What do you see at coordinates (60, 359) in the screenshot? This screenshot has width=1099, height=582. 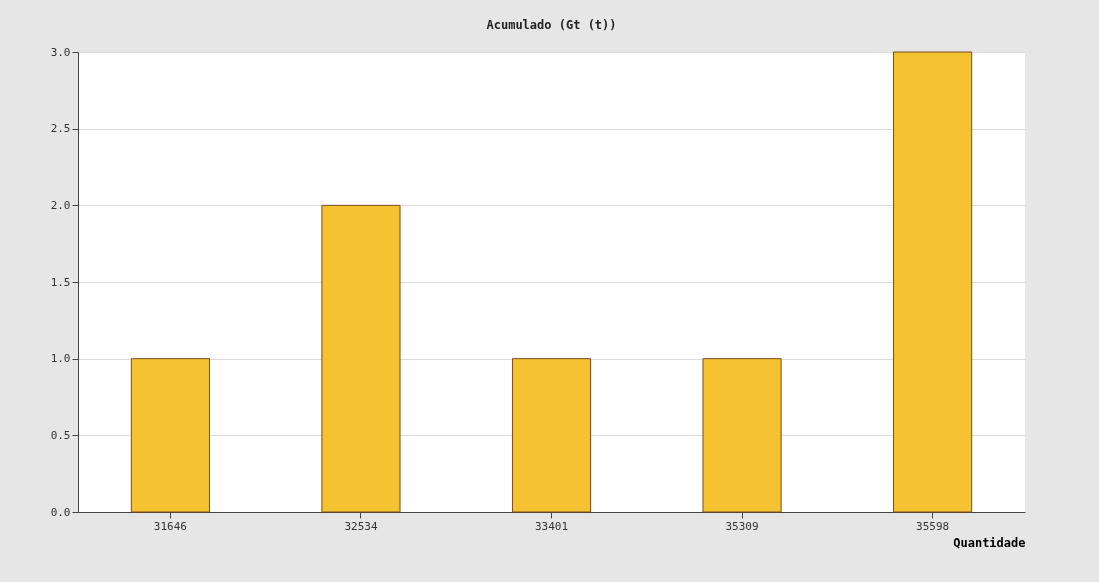 I see `y-tick-label: 1.0` at bounding box center [60, 359].